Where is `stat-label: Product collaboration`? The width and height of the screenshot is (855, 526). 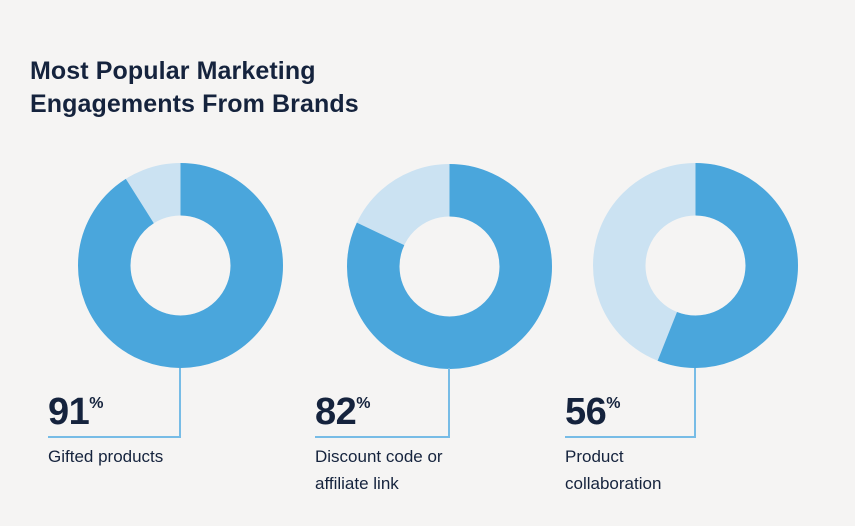
stat-label: Product collaboration is located at coordinates (613, 470).